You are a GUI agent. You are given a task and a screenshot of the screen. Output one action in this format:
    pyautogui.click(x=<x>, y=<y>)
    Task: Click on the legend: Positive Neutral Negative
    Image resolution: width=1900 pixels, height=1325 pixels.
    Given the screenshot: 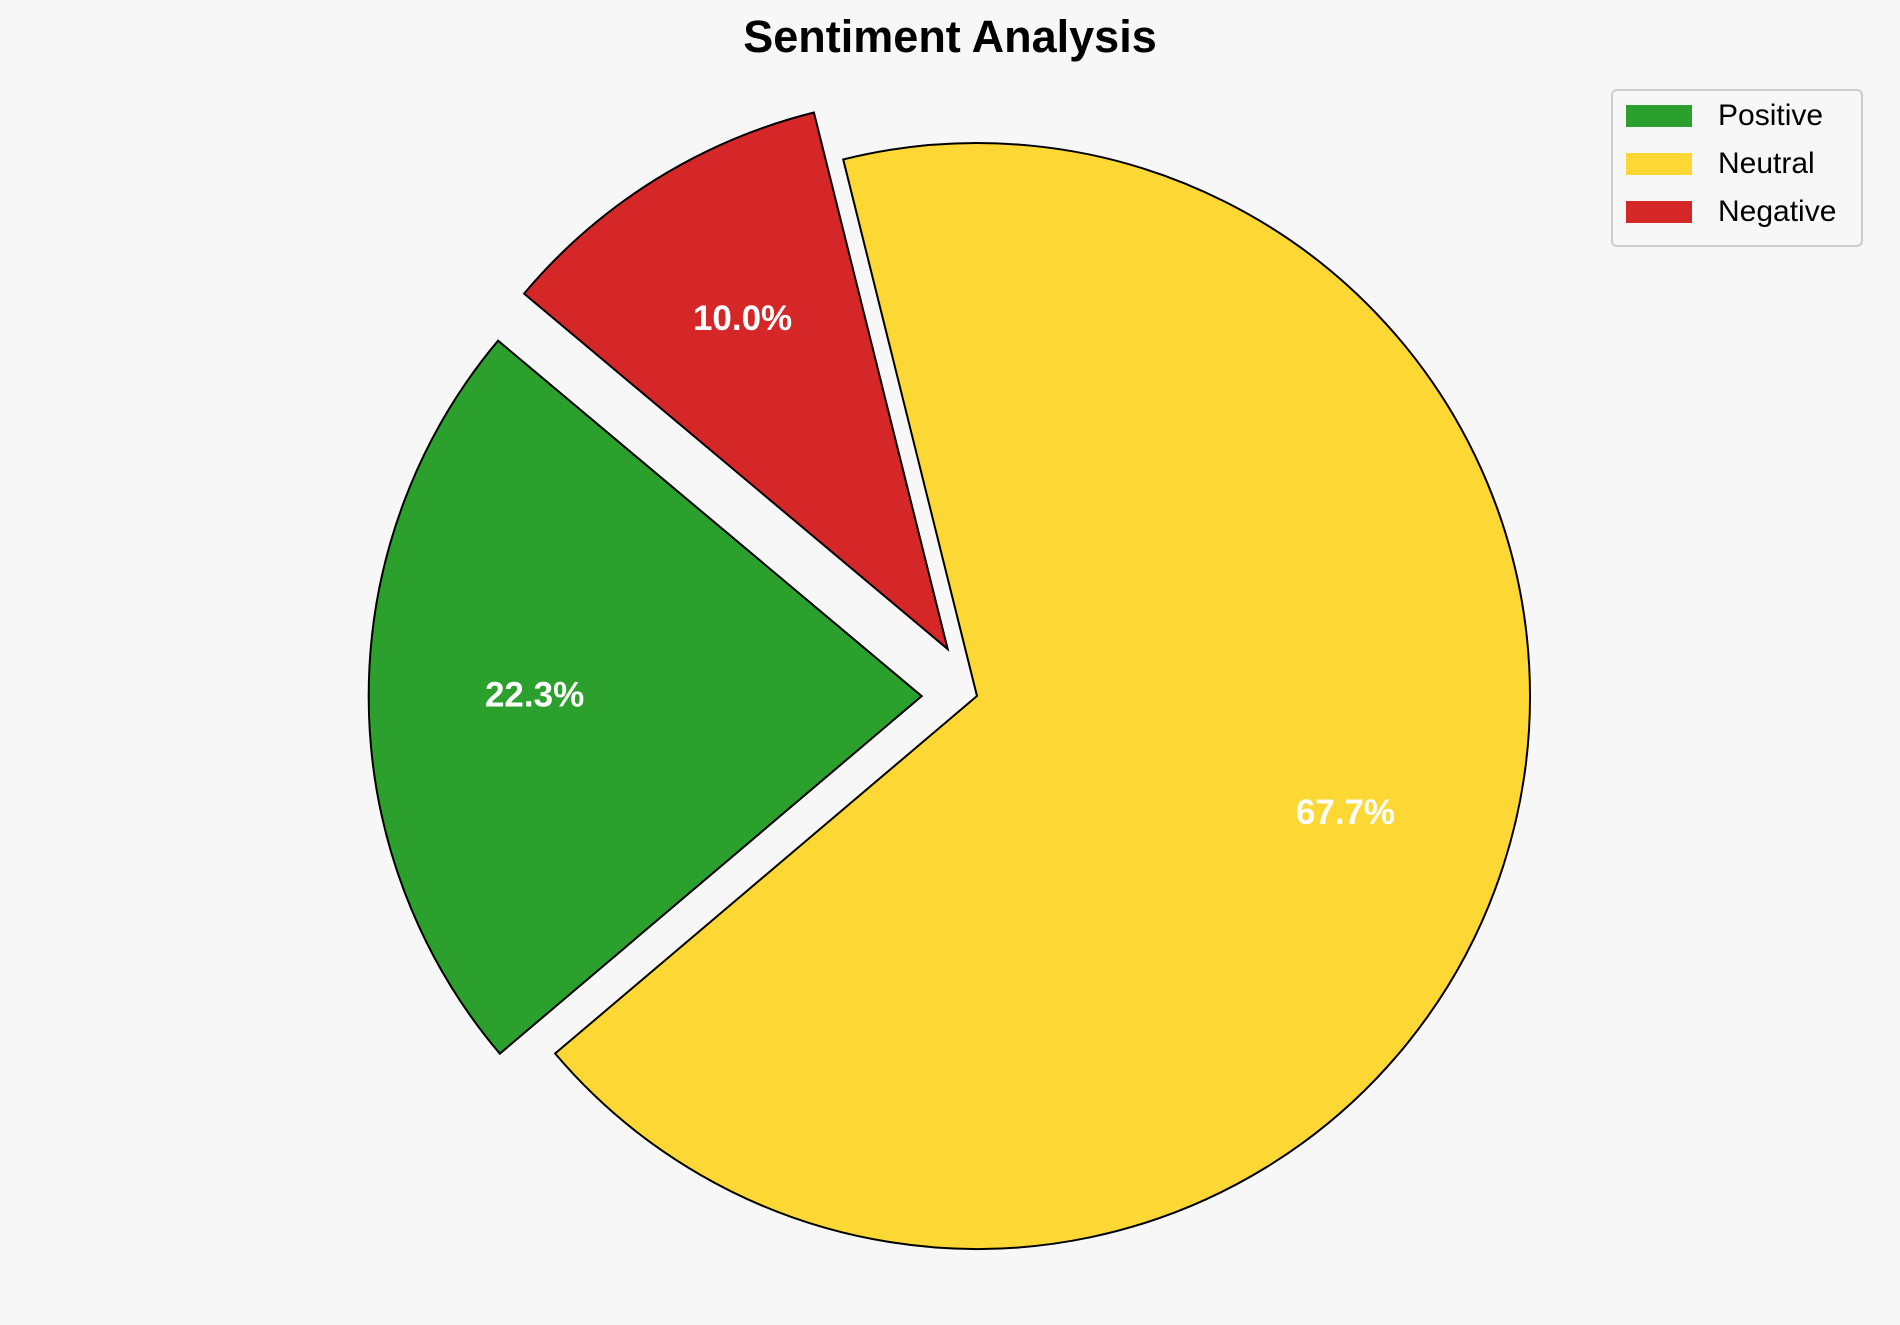 What is the action you would take?
    pyautogui.click(x=1737, y=168)
    